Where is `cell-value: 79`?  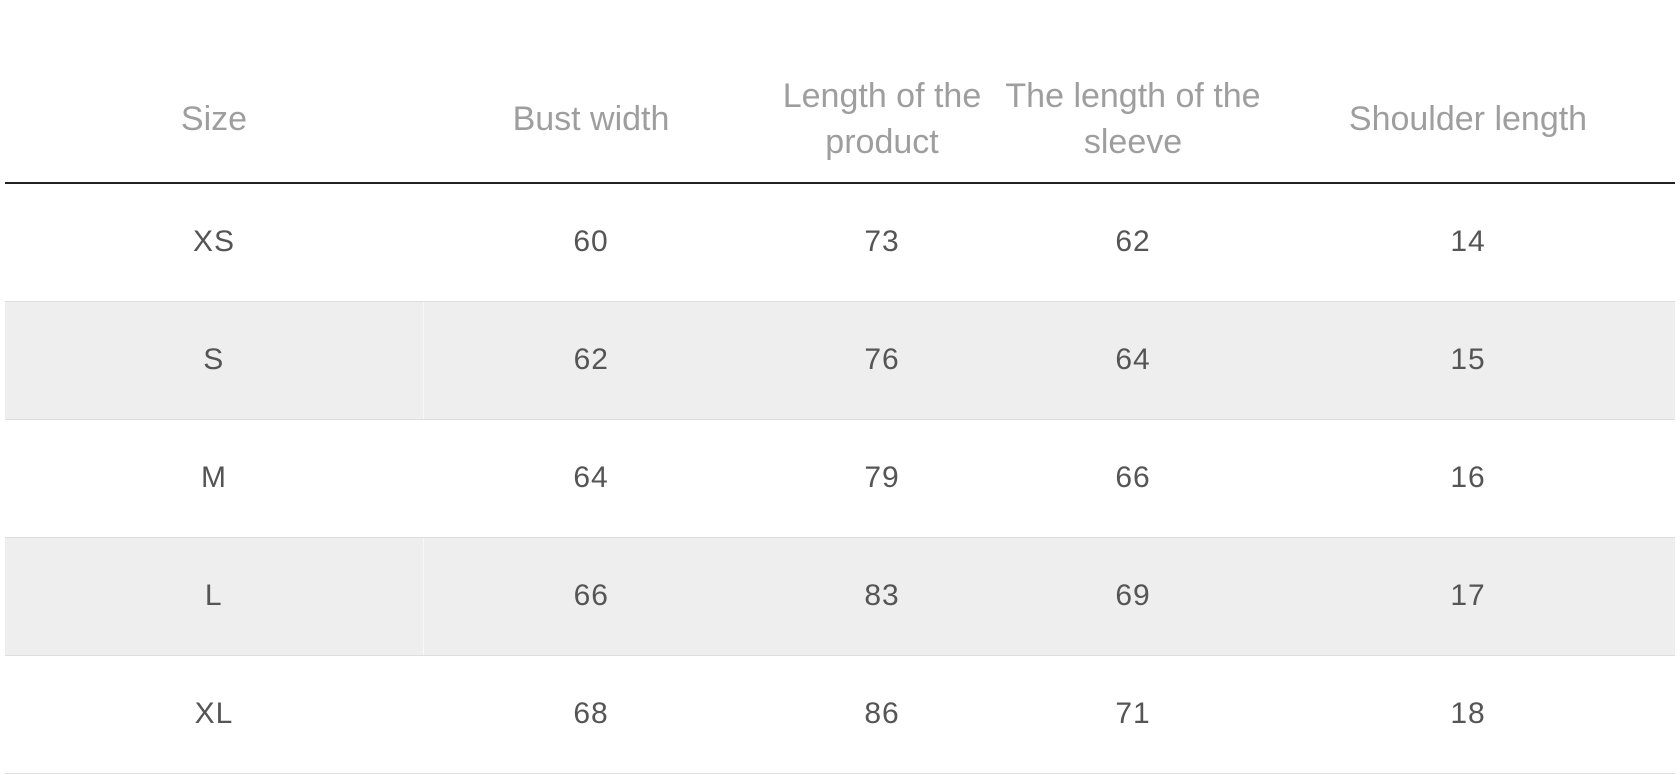
cell-value: 79 is located at coordinates (882, 477).